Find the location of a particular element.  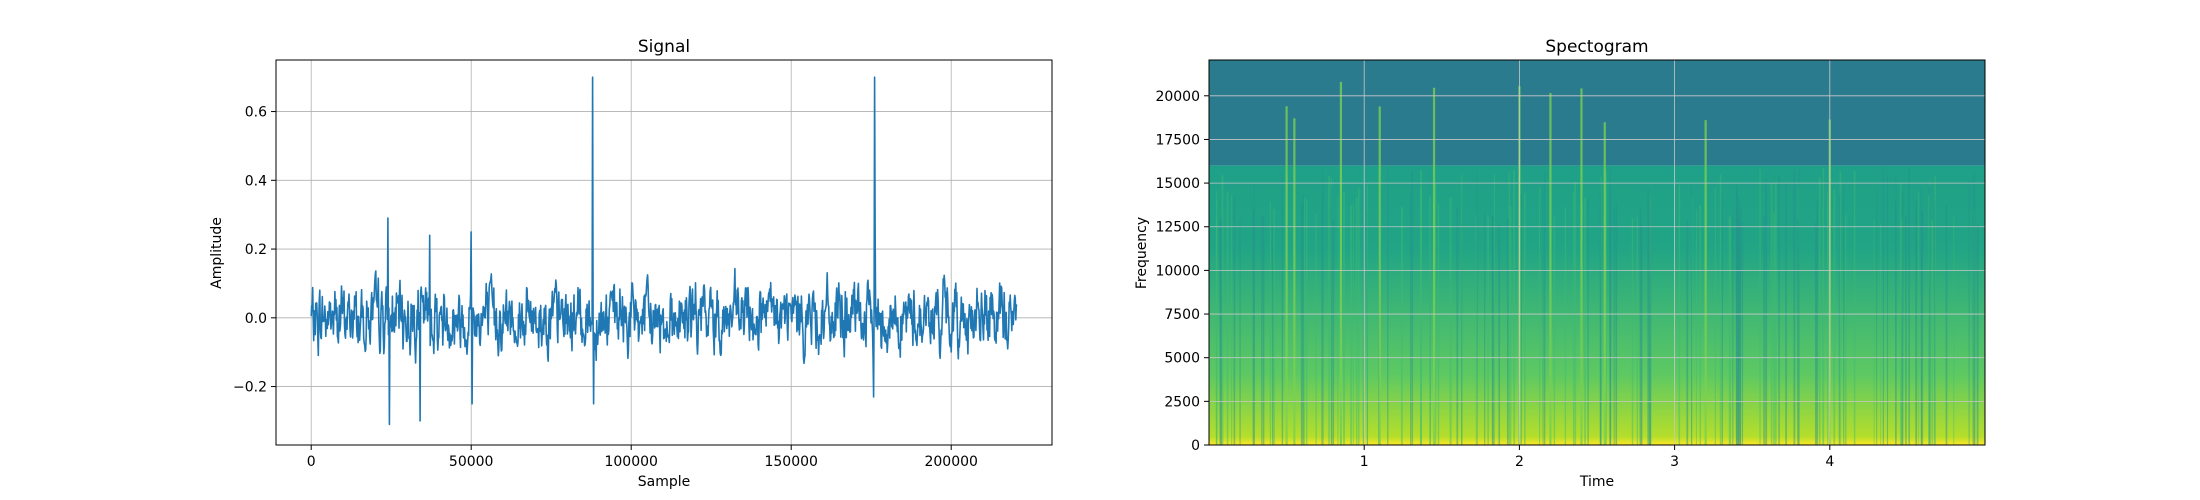

spectrogram-ytick-label: 20000 is located at coordinates (1177, 97).